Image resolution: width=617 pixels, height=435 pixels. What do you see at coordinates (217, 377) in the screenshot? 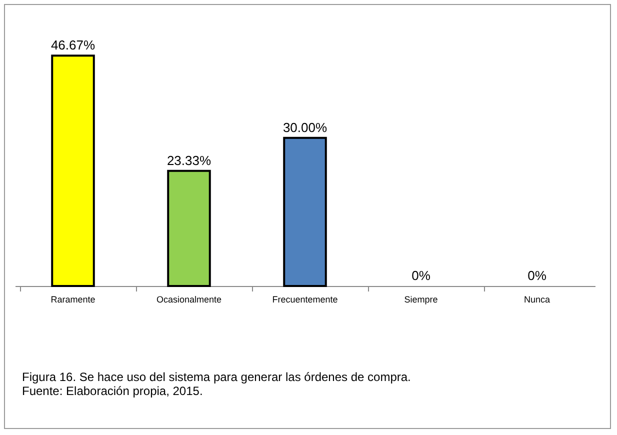
I see `text: Figura 16. Se hace uso del sistema para generar las órdenes de compra.` at bounding box center [217, 377].